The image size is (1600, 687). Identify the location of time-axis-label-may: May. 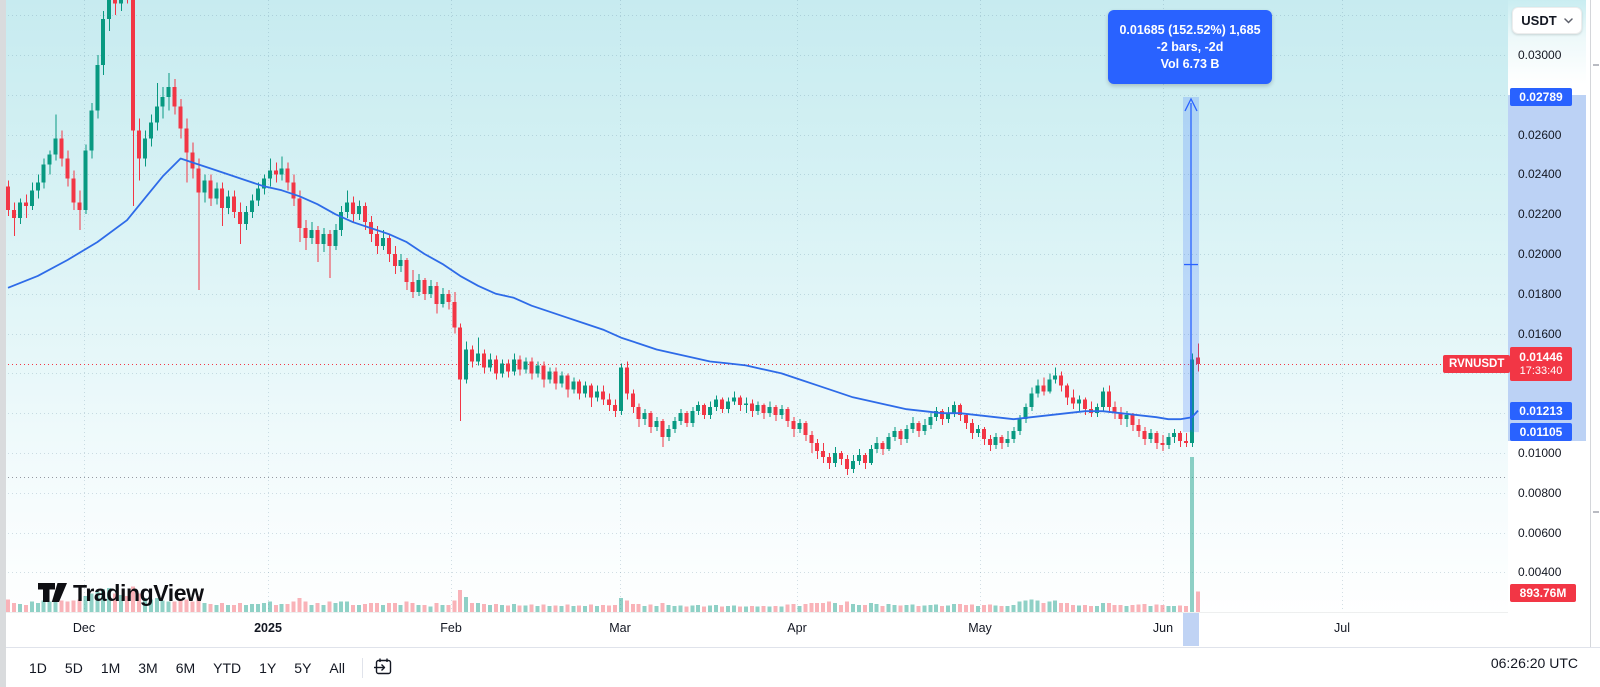
(980, 628).